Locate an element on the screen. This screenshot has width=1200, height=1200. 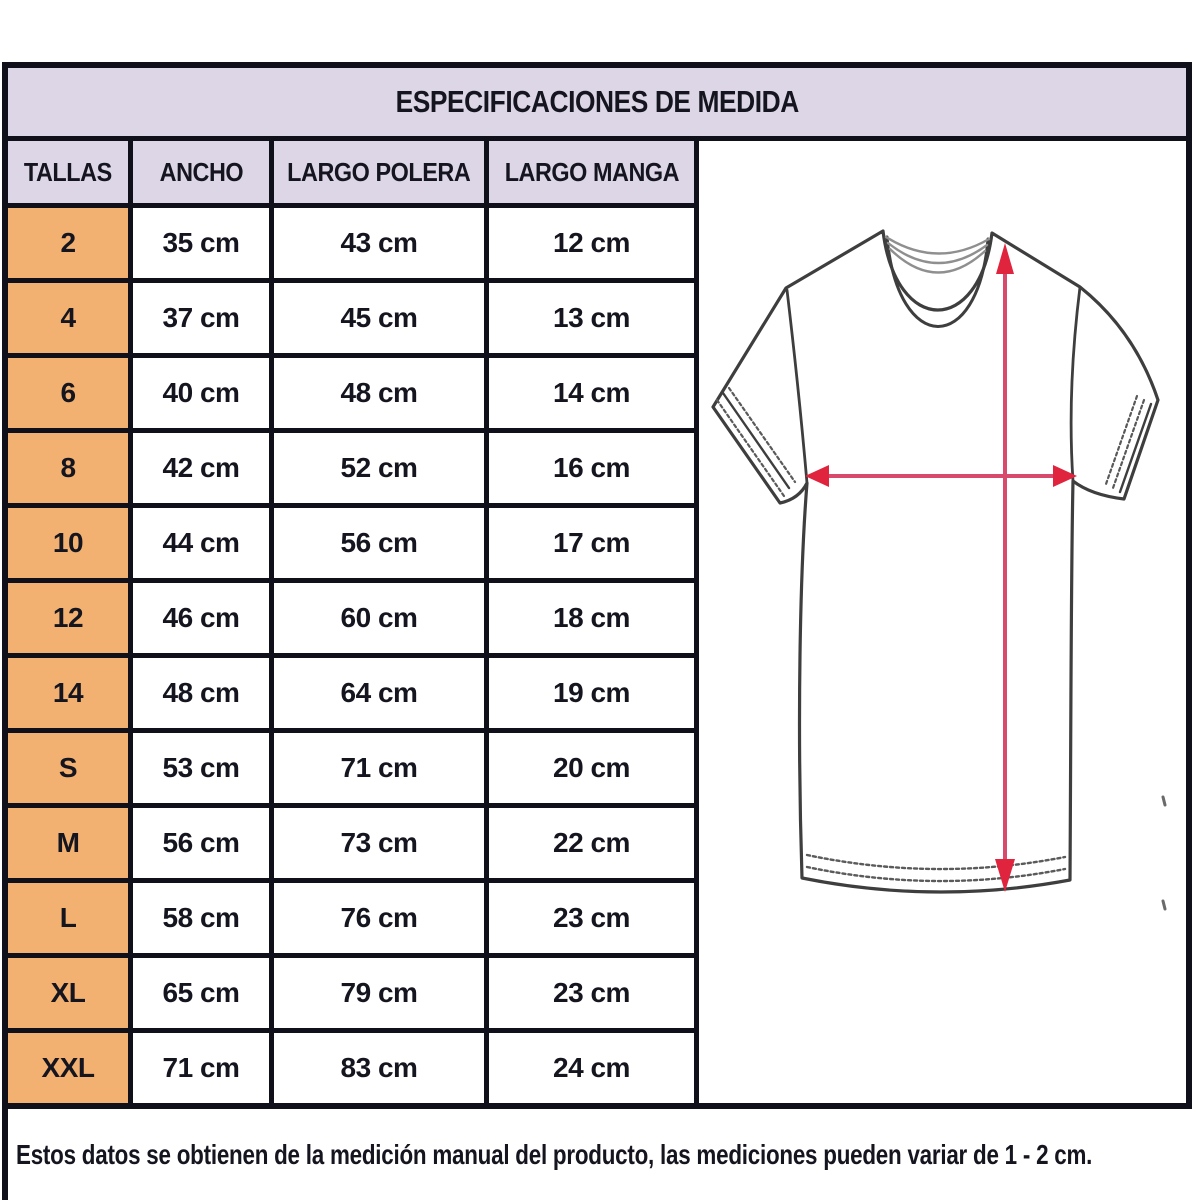
measurement-cell: 64 cm is located at coordinates (379, 693).